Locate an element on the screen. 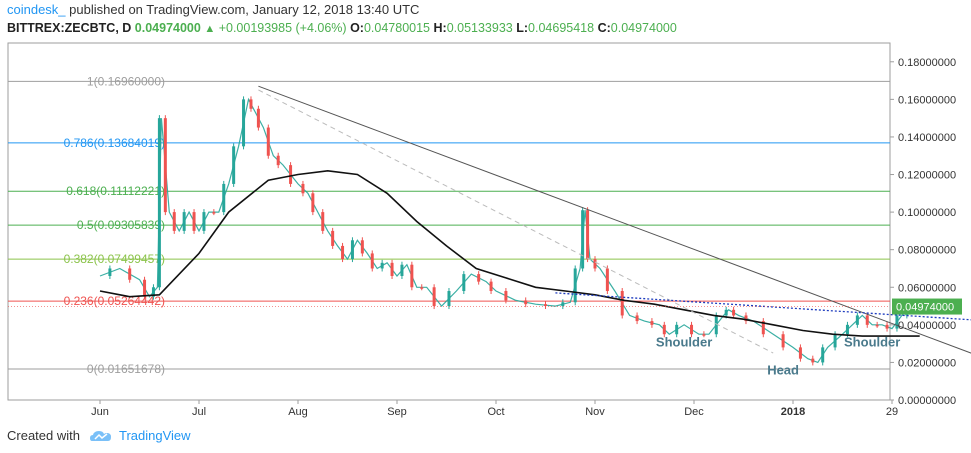 This screenshot has width=971, height=453. y-tick-label: 0.04000000 is located at coordinates (927, 326).